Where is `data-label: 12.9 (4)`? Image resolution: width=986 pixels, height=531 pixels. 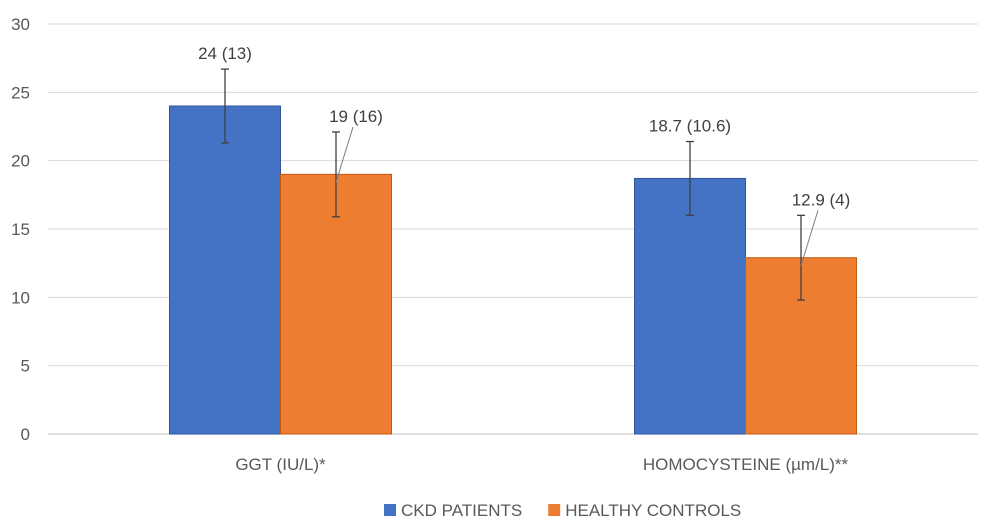
data-label: 12.9 (4) is located at coordinates (821, 199).